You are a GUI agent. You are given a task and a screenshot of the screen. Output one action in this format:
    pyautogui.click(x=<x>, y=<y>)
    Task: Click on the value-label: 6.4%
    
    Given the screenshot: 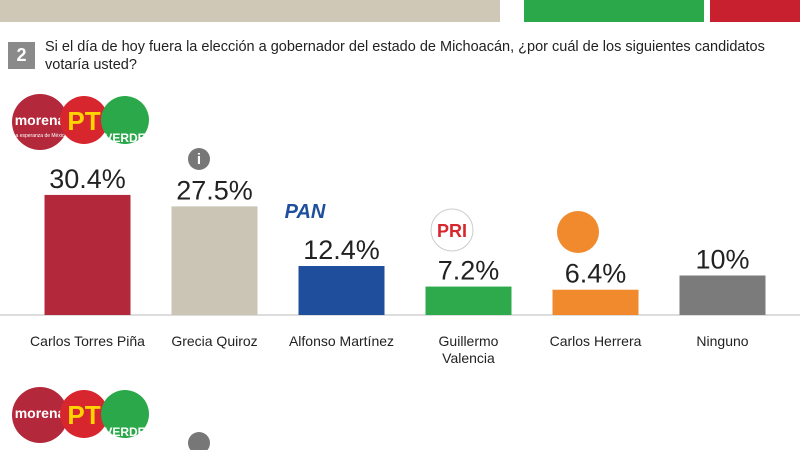 What is the action you would take?
    pyautogui.click(x=596, y=274)
    